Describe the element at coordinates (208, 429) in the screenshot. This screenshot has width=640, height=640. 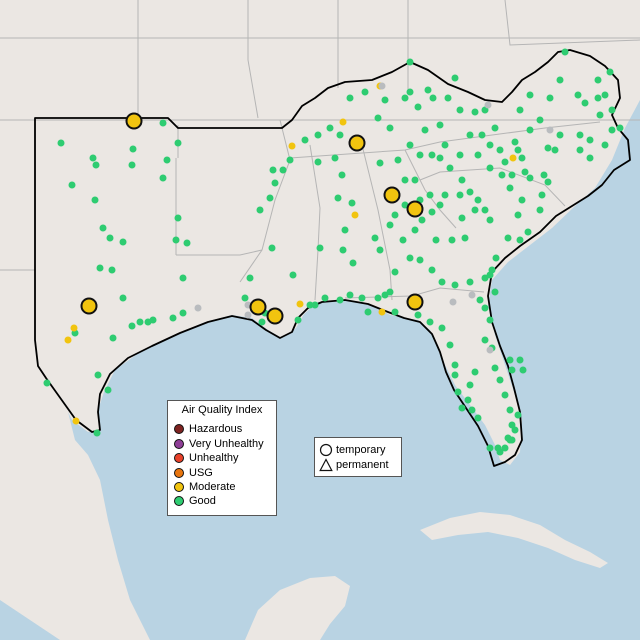
I see `legend-item-hazardous: Hazardous` at that location.